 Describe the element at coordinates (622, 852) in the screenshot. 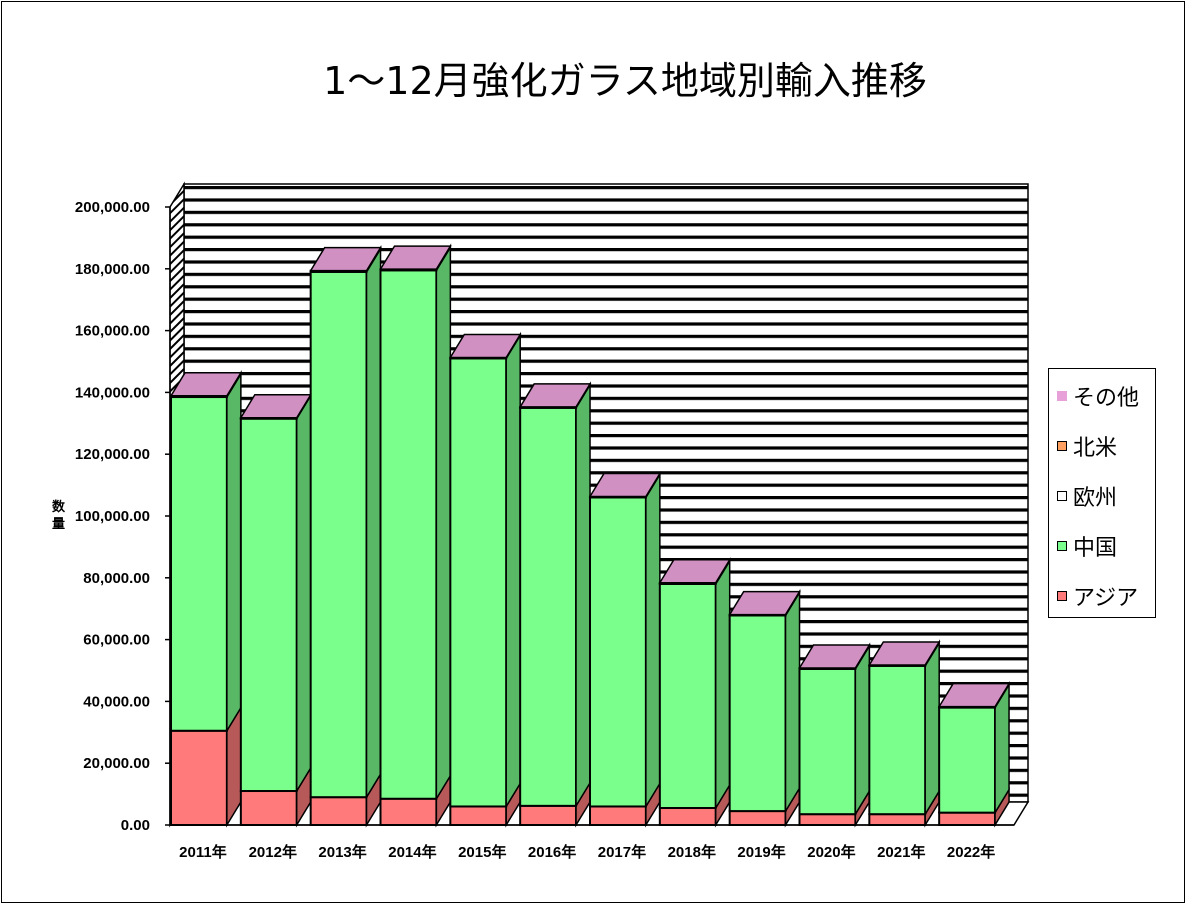

I see `x-tick-label: 2017年` at that location.